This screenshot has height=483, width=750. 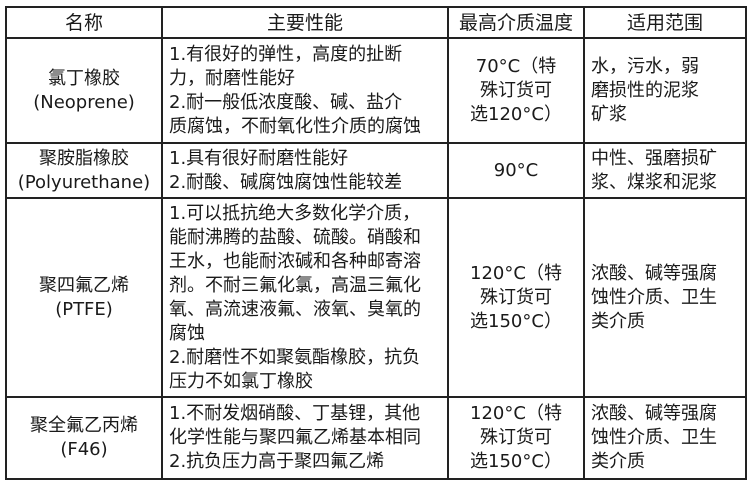 What do you see at coordinates (665, 170) in the screenshot?
I see `material-application: 中性、强磨损矿 浆、煤浆和泥浆` at bounding box center [665, 170].